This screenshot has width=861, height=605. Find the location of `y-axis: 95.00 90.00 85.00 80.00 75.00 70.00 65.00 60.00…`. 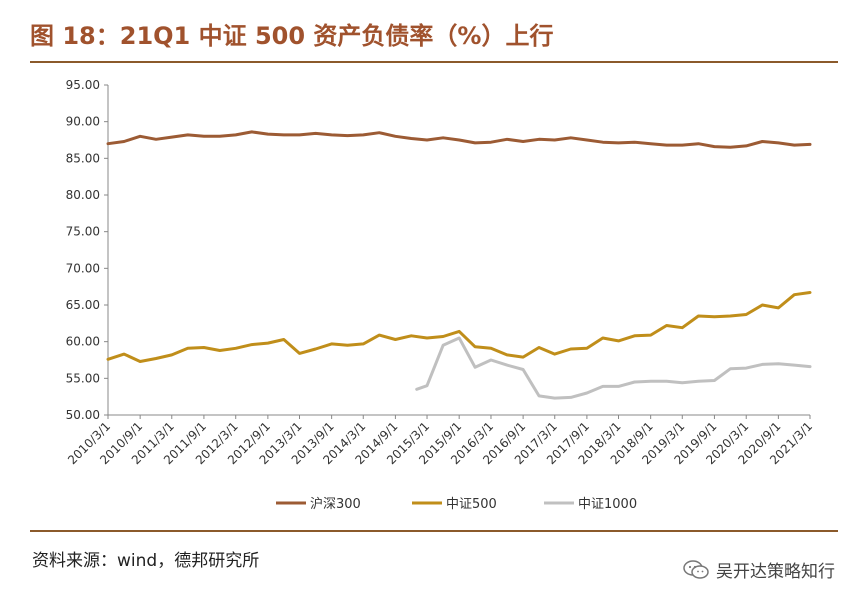

y-axis: 95.00 90.00 85.00 80.00 75.00 70.00 65.00 60.00… is located at coordinates (87, 250).